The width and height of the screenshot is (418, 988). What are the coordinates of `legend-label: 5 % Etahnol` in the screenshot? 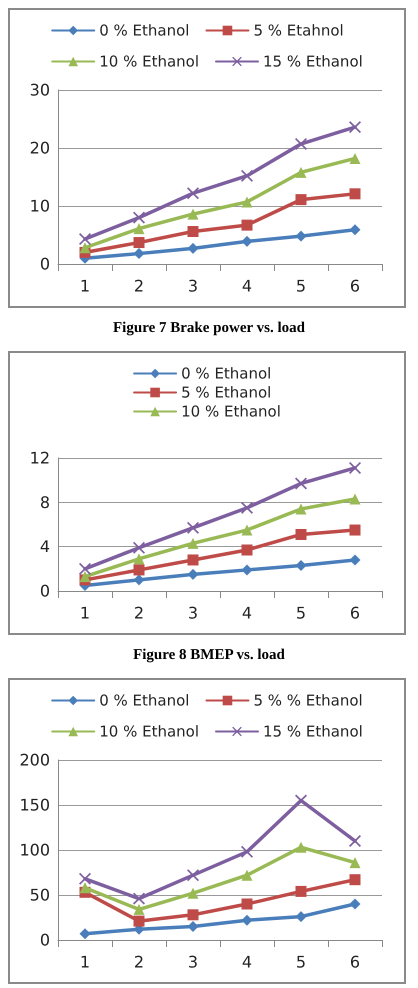 It's located at (298, 31).